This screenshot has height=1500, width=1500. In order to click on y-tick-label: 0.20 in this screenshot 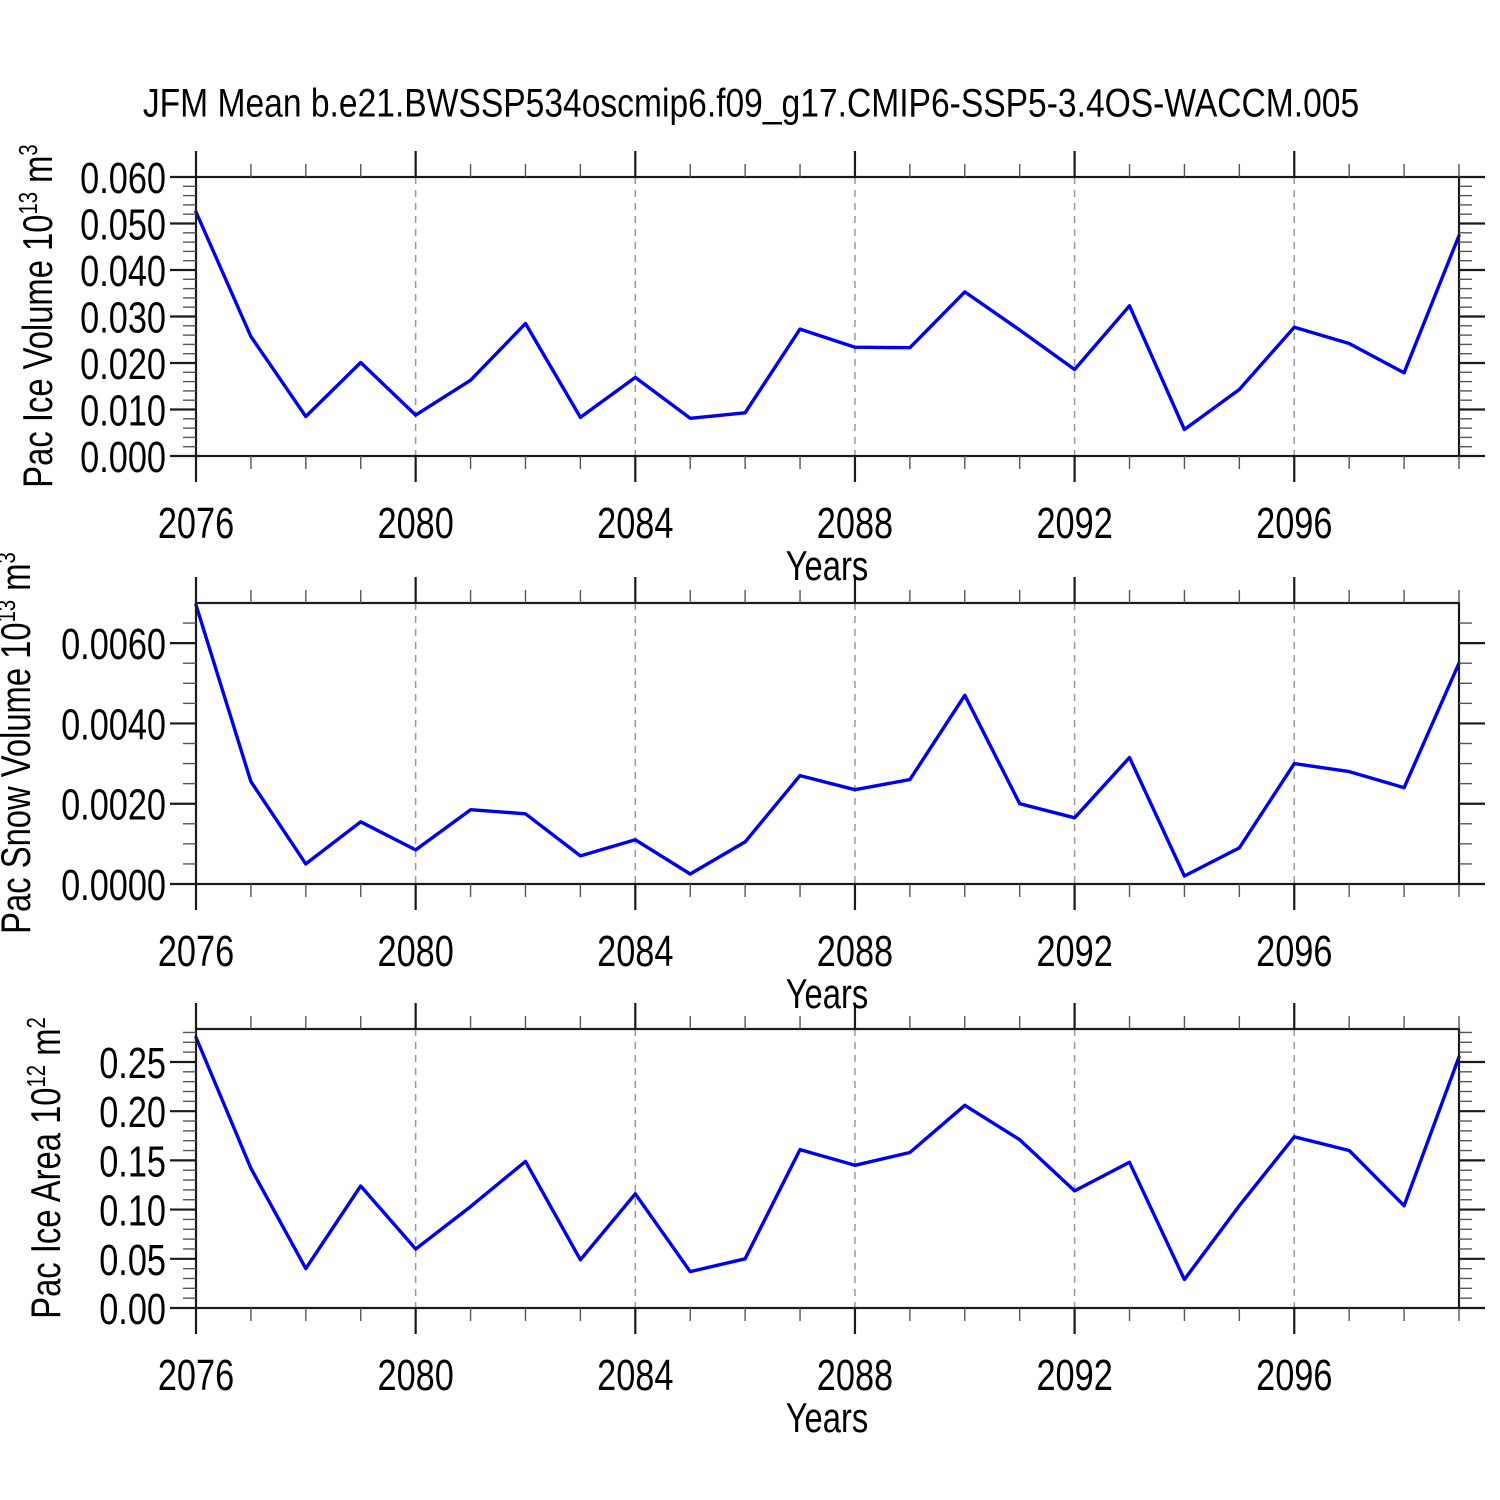, I will do `click(132, 1112)`.